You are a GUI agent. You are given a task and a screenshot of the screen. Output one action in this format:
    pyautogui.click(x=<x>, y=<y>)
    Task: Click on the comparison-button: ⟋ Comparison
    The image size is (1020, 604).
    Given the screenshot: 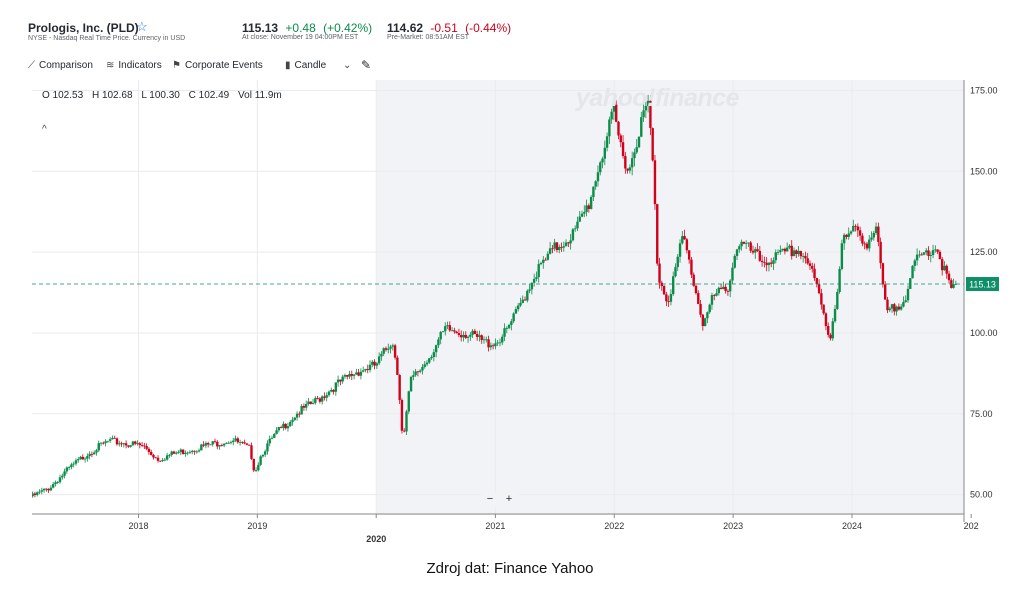 What is the action you would take?
    pyautogui.click(x=60, y=65)
    